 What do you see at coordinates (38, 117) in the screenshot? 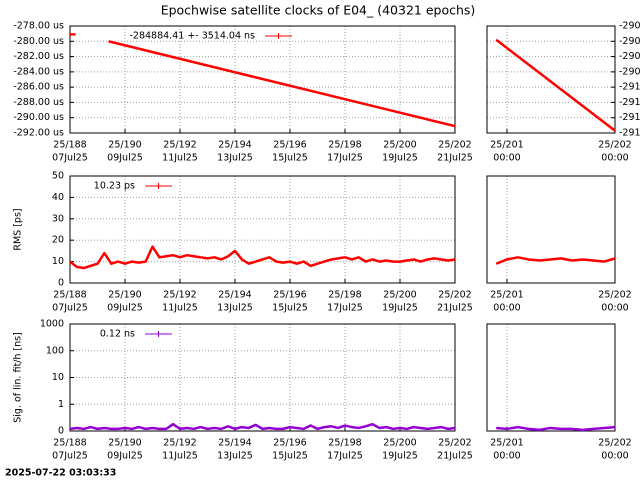
I see `y-tick-label: -290.00 us` at bounding box center [38, 117].